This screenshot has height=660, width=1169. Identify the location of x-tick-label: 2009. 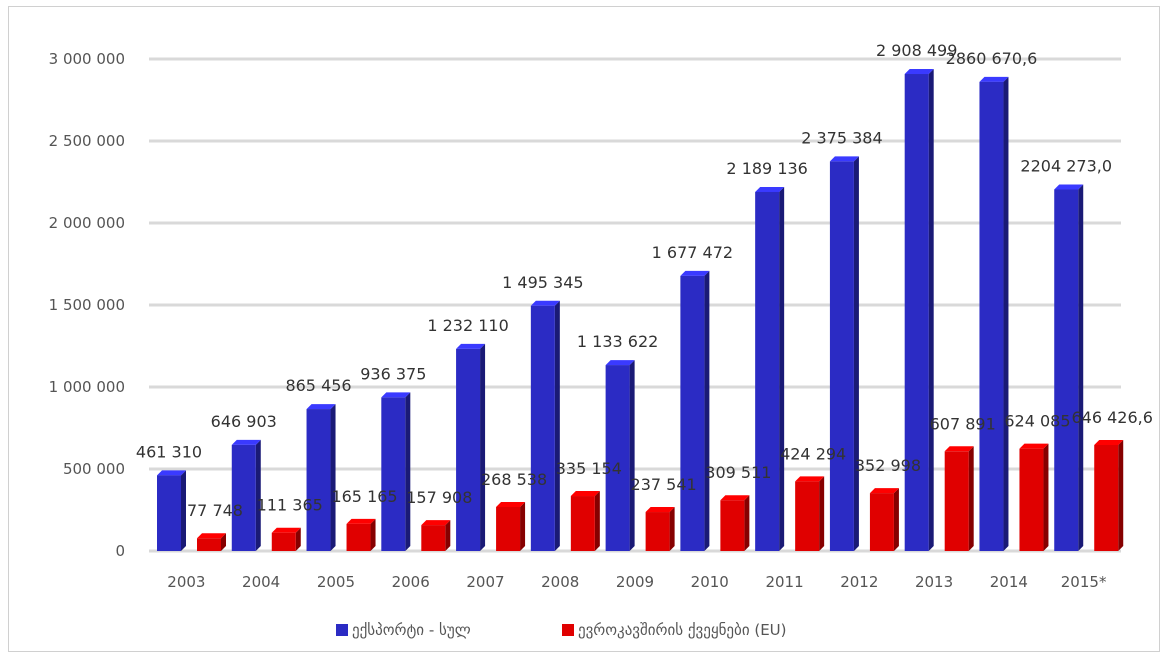
(635, 582).